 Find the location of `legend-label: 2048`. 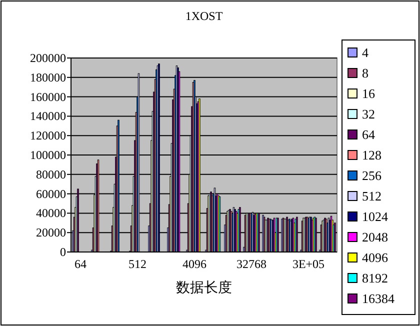

legend-label: 2048 is located at coordinates (375, 237).